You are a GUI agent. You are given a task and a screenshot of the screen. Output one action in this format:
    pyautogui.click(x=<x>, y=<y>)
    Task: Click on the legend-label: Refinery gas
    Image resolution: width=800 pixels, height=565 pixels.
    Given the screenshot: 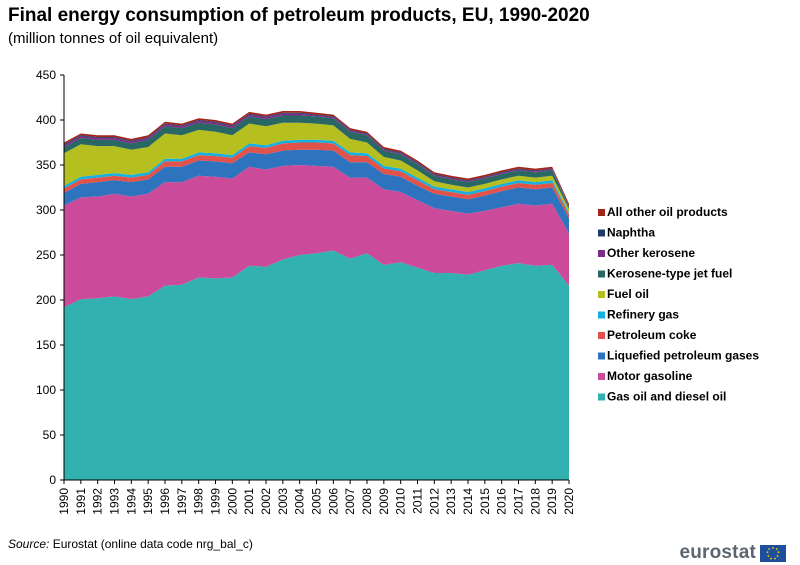 What is the action you would take?
    pyautogui.click(x=643, y=315)
    